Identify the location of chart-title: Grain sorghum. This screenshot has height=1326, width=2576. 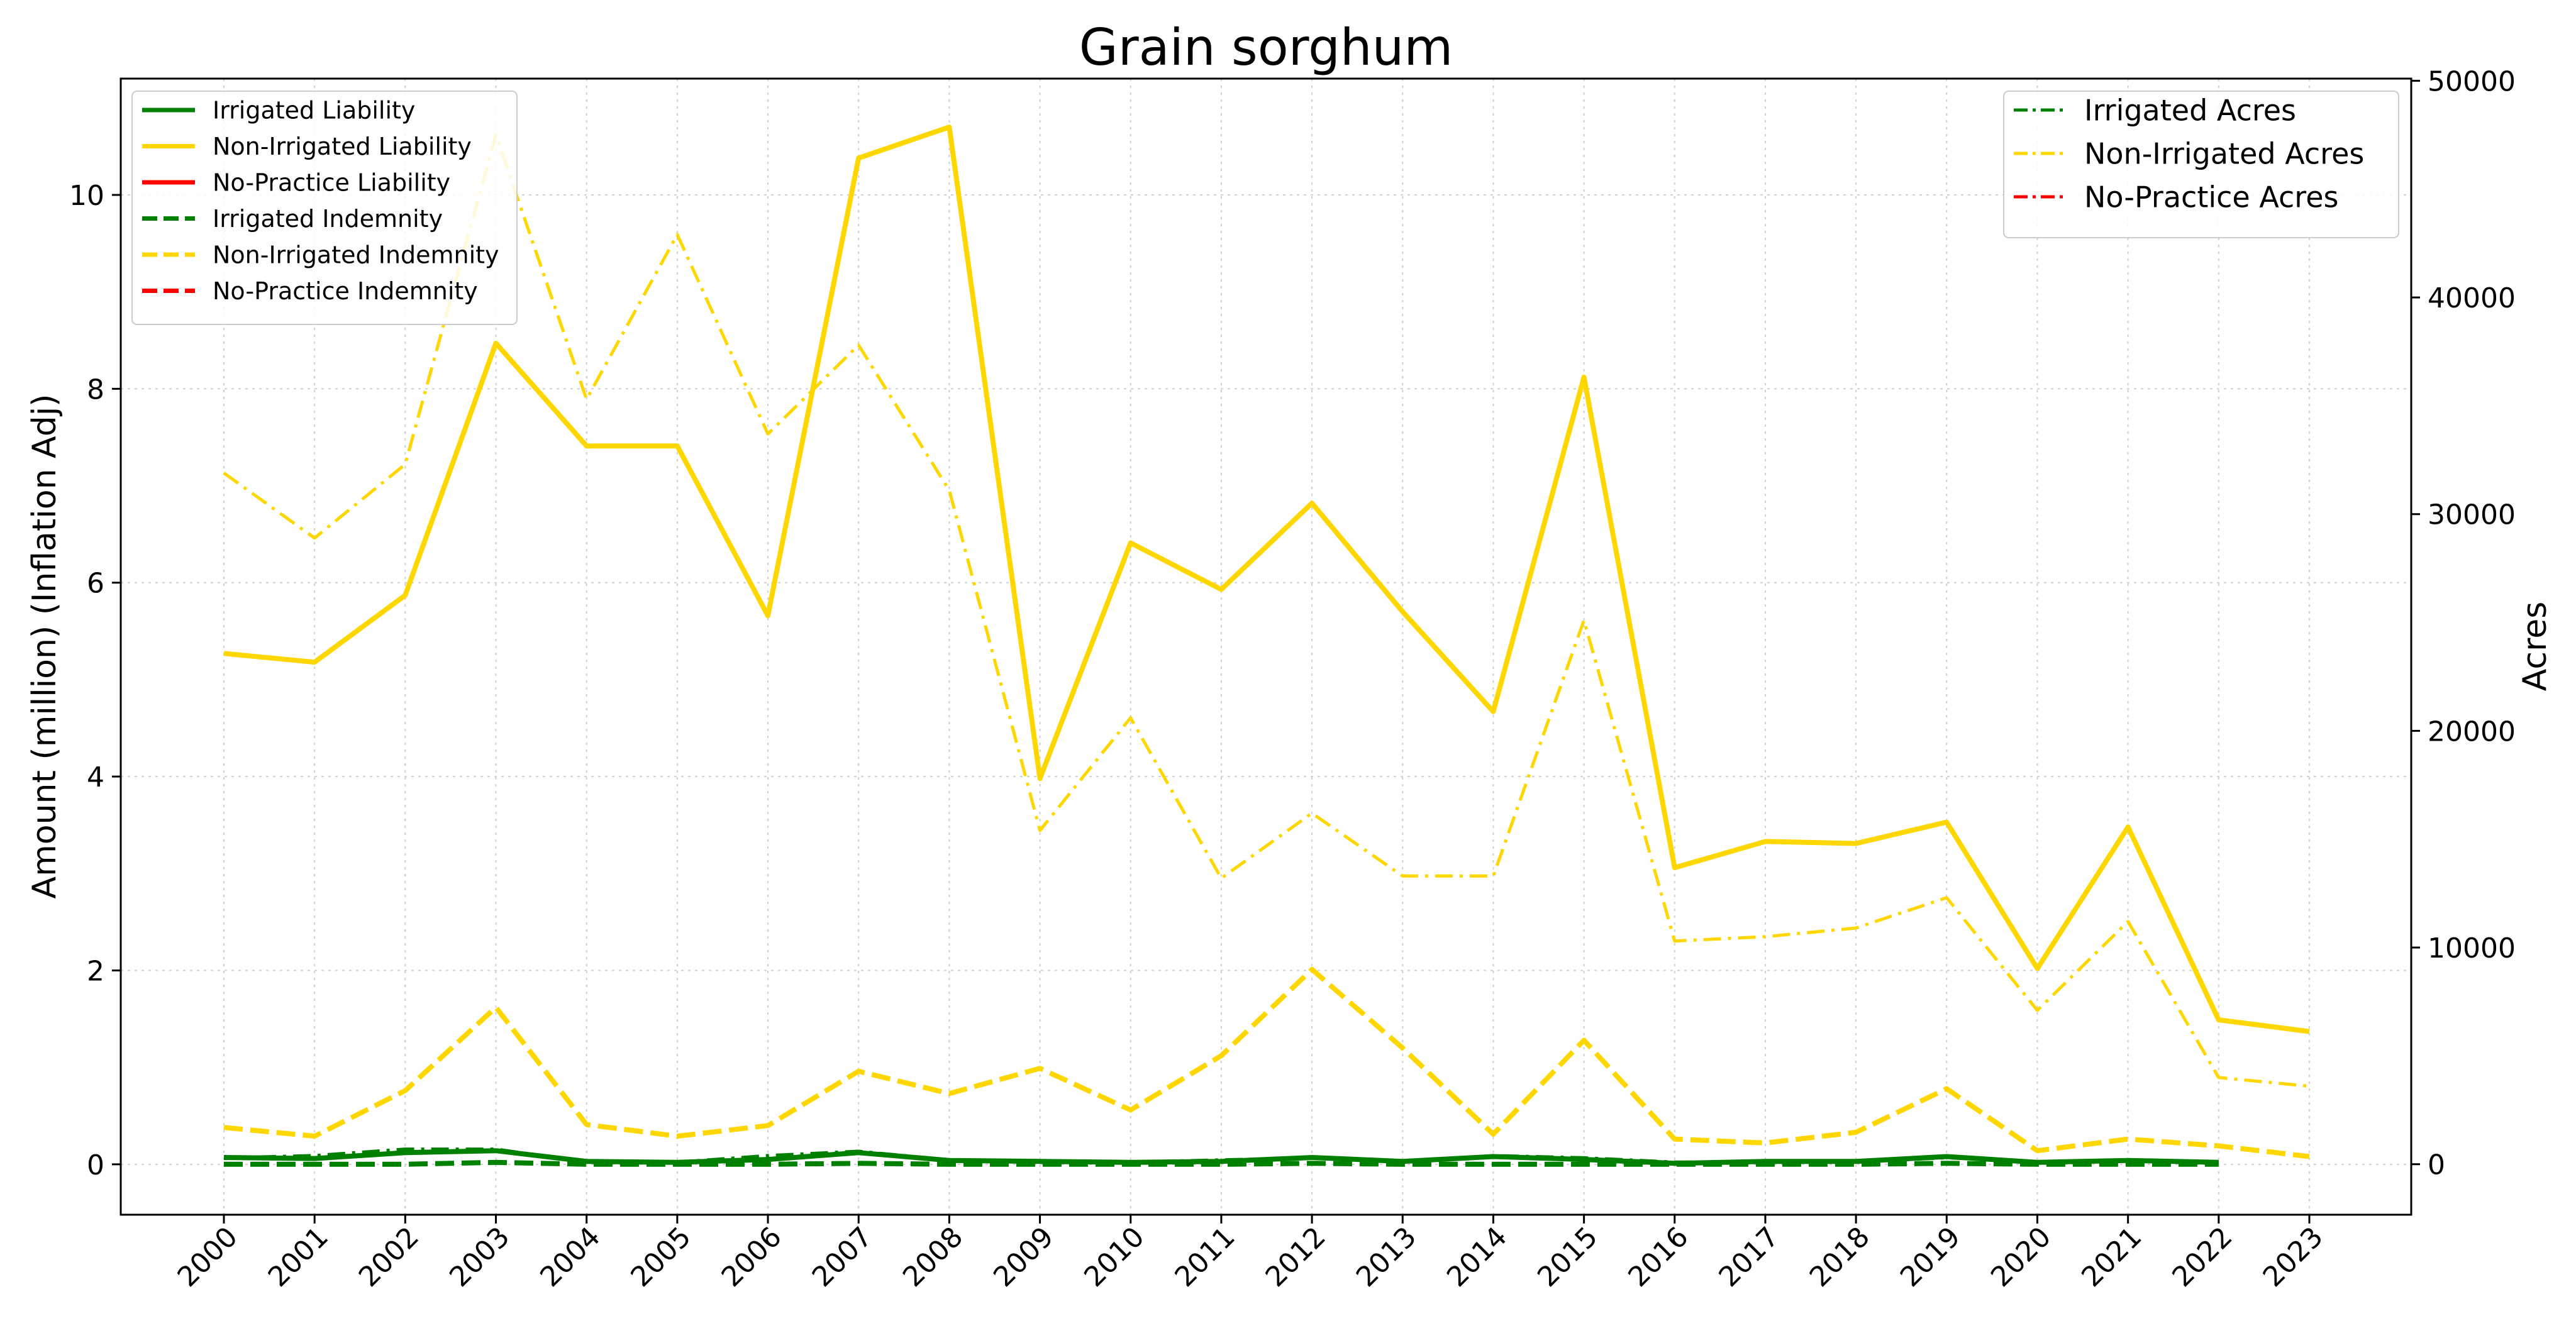
(1266, 47).